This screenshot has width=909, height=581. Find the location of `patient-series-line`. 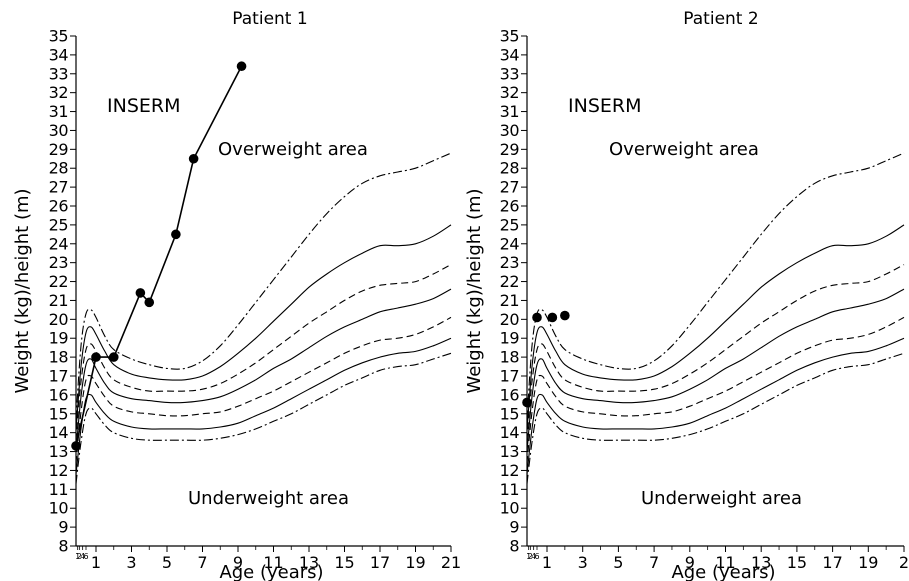

patient-series-line is located at coordinates (159, 256).